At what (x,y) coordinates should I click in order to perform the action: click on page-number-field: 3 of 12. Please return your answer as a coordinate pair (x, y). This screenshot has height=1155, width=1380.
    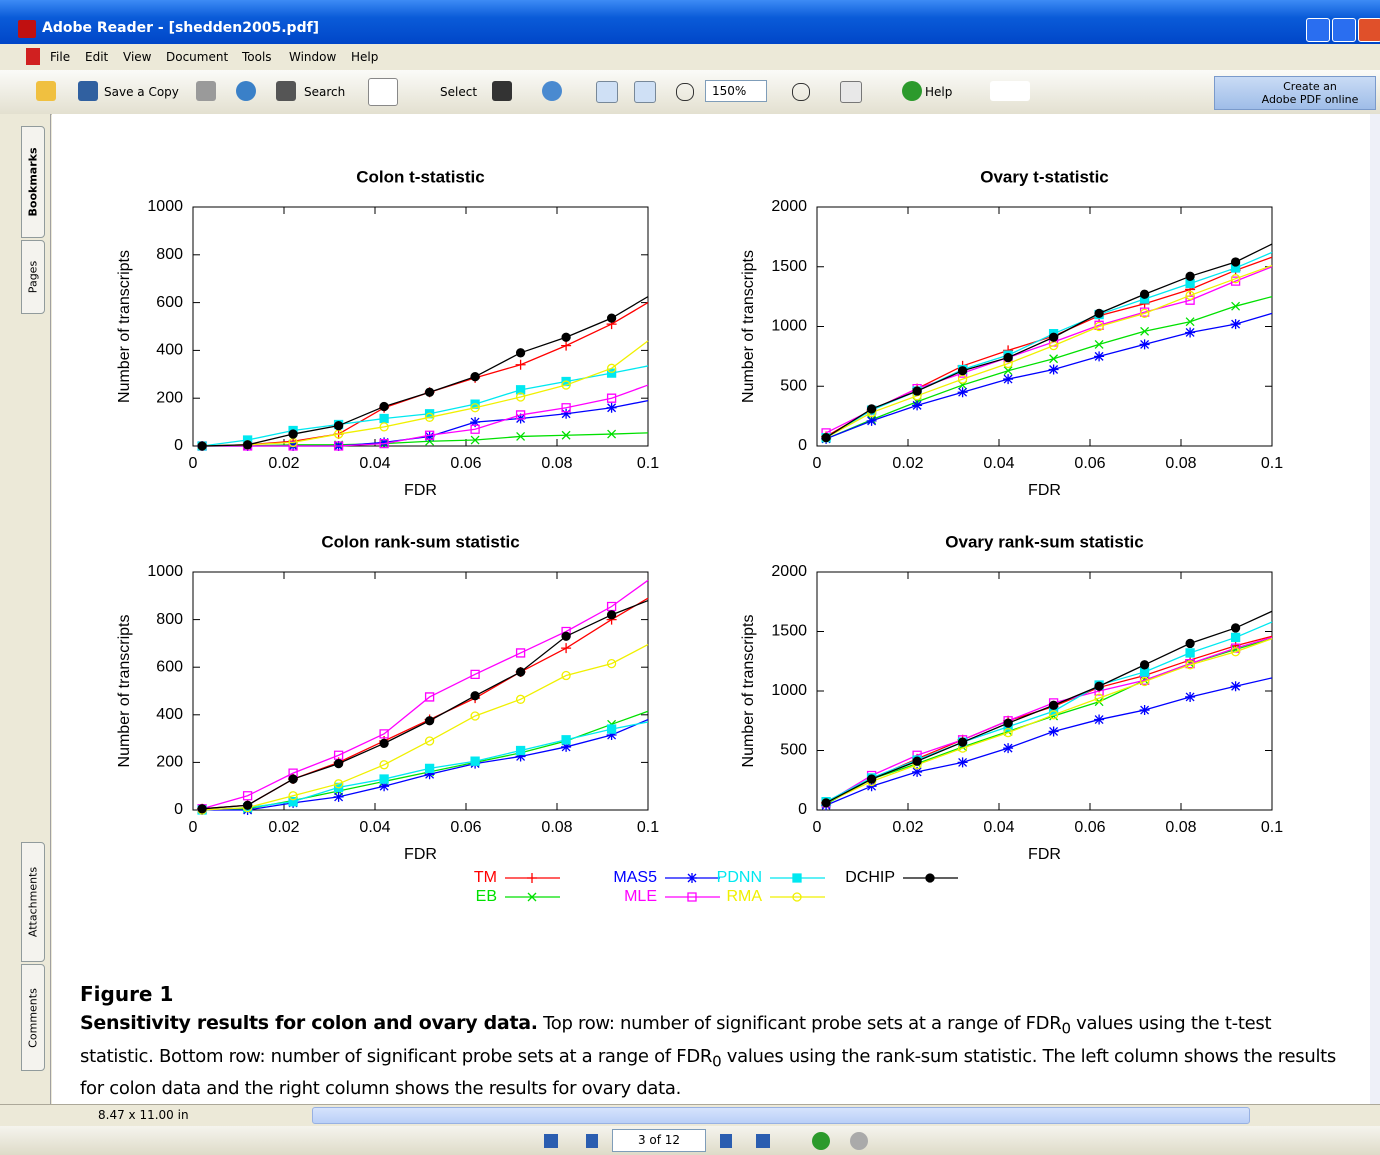
    Looking at the image, I should click on (659, 1140).